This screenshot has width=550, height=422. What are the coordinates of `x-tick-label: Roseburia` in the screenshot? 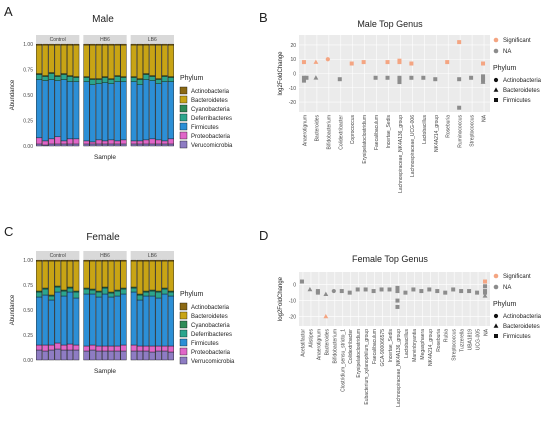 It's located at (439, 340).